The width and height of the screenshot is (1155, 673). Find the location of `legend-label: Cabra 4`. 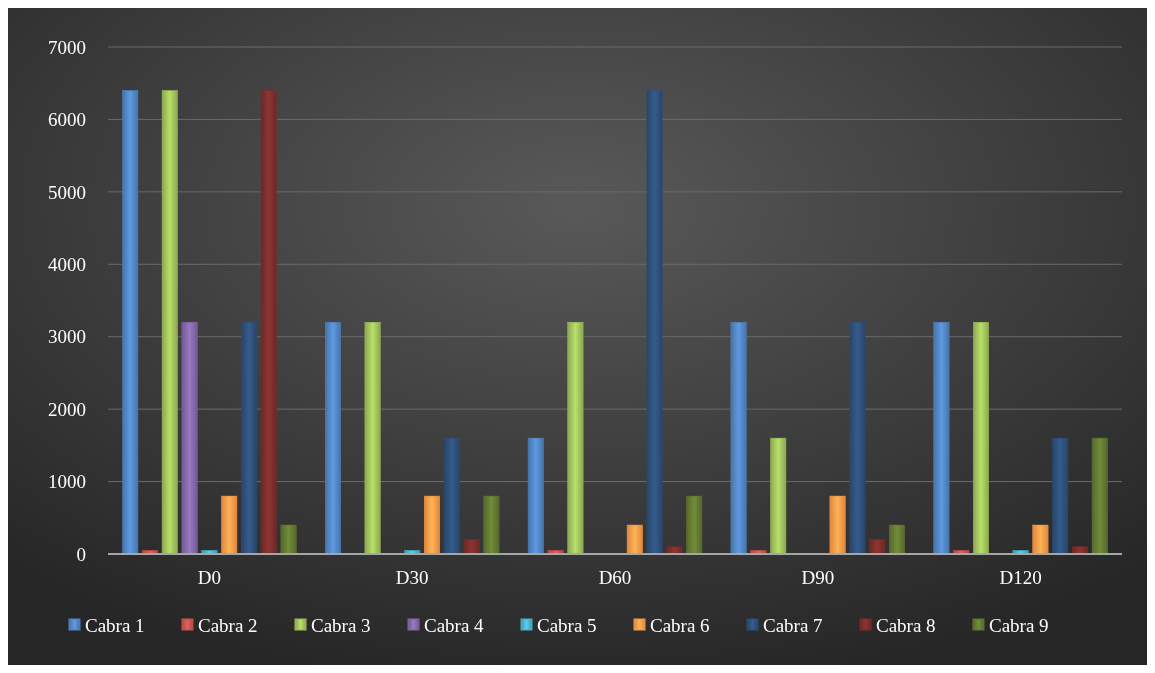

legend-label: Cabra 4 is located at coordinates (454, 625).